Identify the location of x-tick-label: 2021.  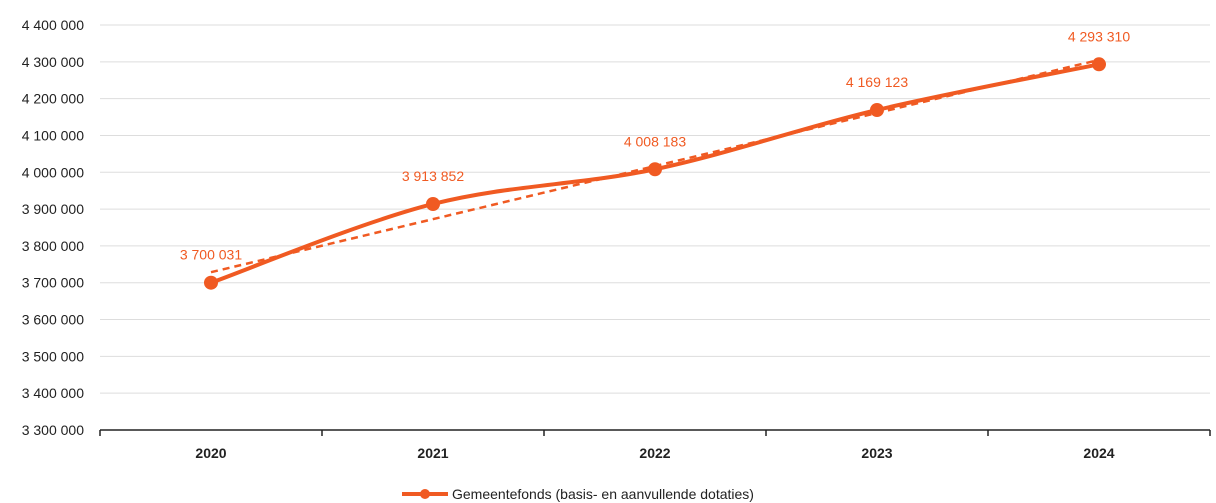
(432, 453).